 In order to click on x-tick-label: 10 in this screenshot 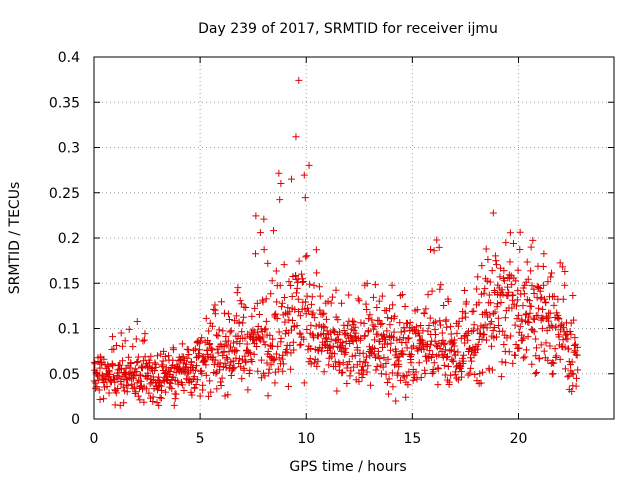, I will do `click(306, 439)`.